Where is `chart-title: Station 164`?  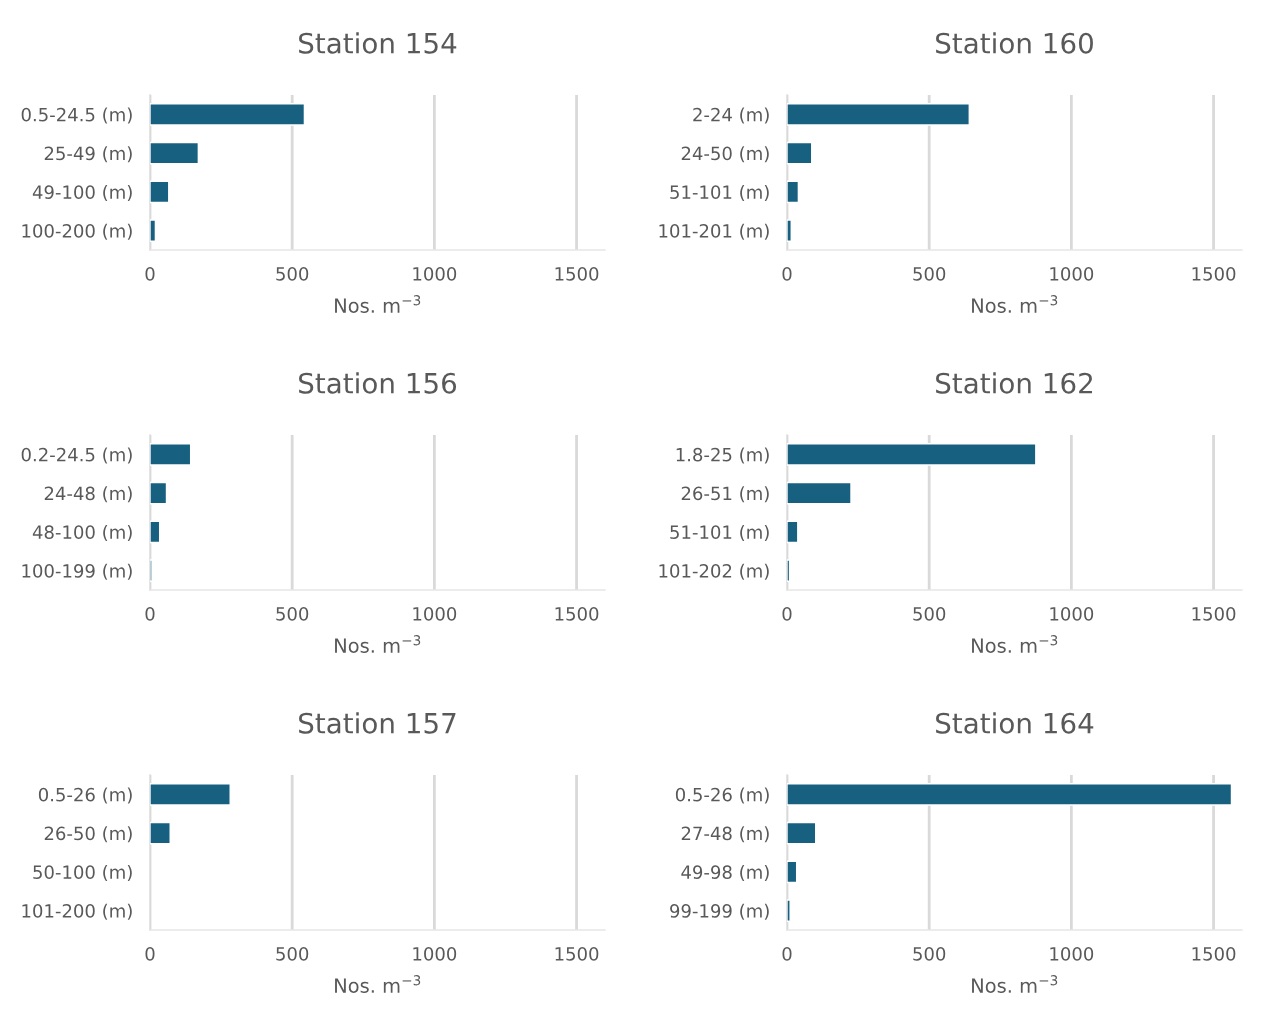 chart-title: Station 164 is located at coordinates (1015, 723).